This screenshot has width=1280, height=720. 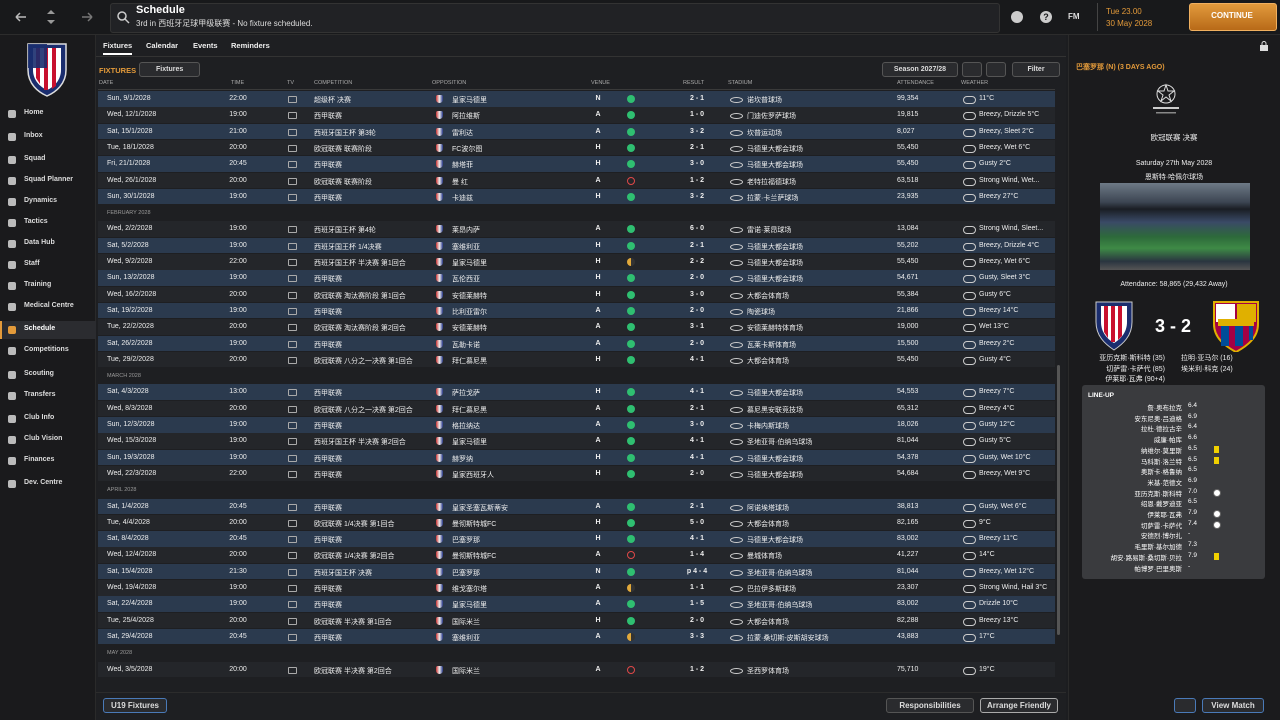 What do you see at coordinates (49, 179) in the screenshot?
I see `sidebar-item: Squad Planner` at bounding box center [49, 179].